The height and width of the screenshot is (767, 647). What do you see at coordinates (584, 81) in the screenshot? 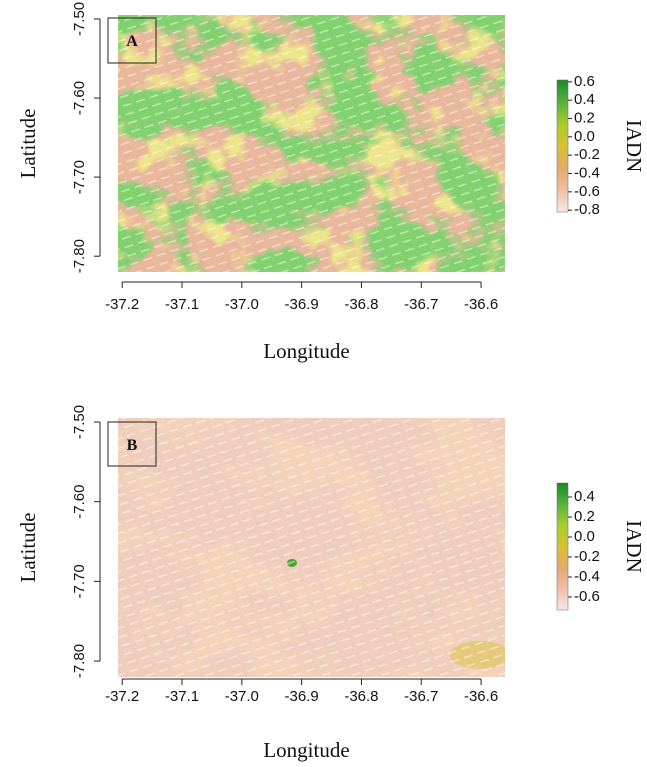
I see `colorbar-tick-label: 0.6` at bounding box center [584, 81].